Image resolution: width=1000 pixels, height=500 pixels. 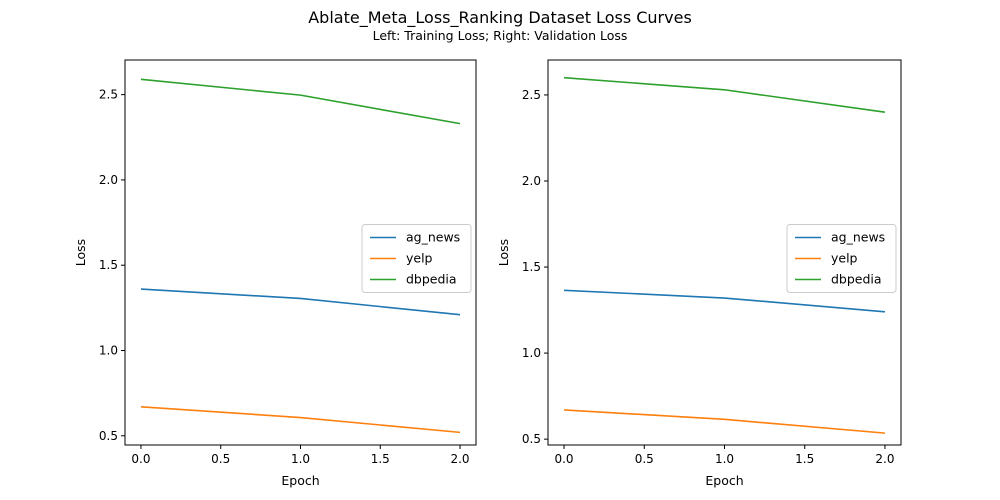 What do you see at coordinates (531, 353) in the screenshot?
I see `chart-val-ytick-label-1: 1.0` at bounding box center [531, 353].